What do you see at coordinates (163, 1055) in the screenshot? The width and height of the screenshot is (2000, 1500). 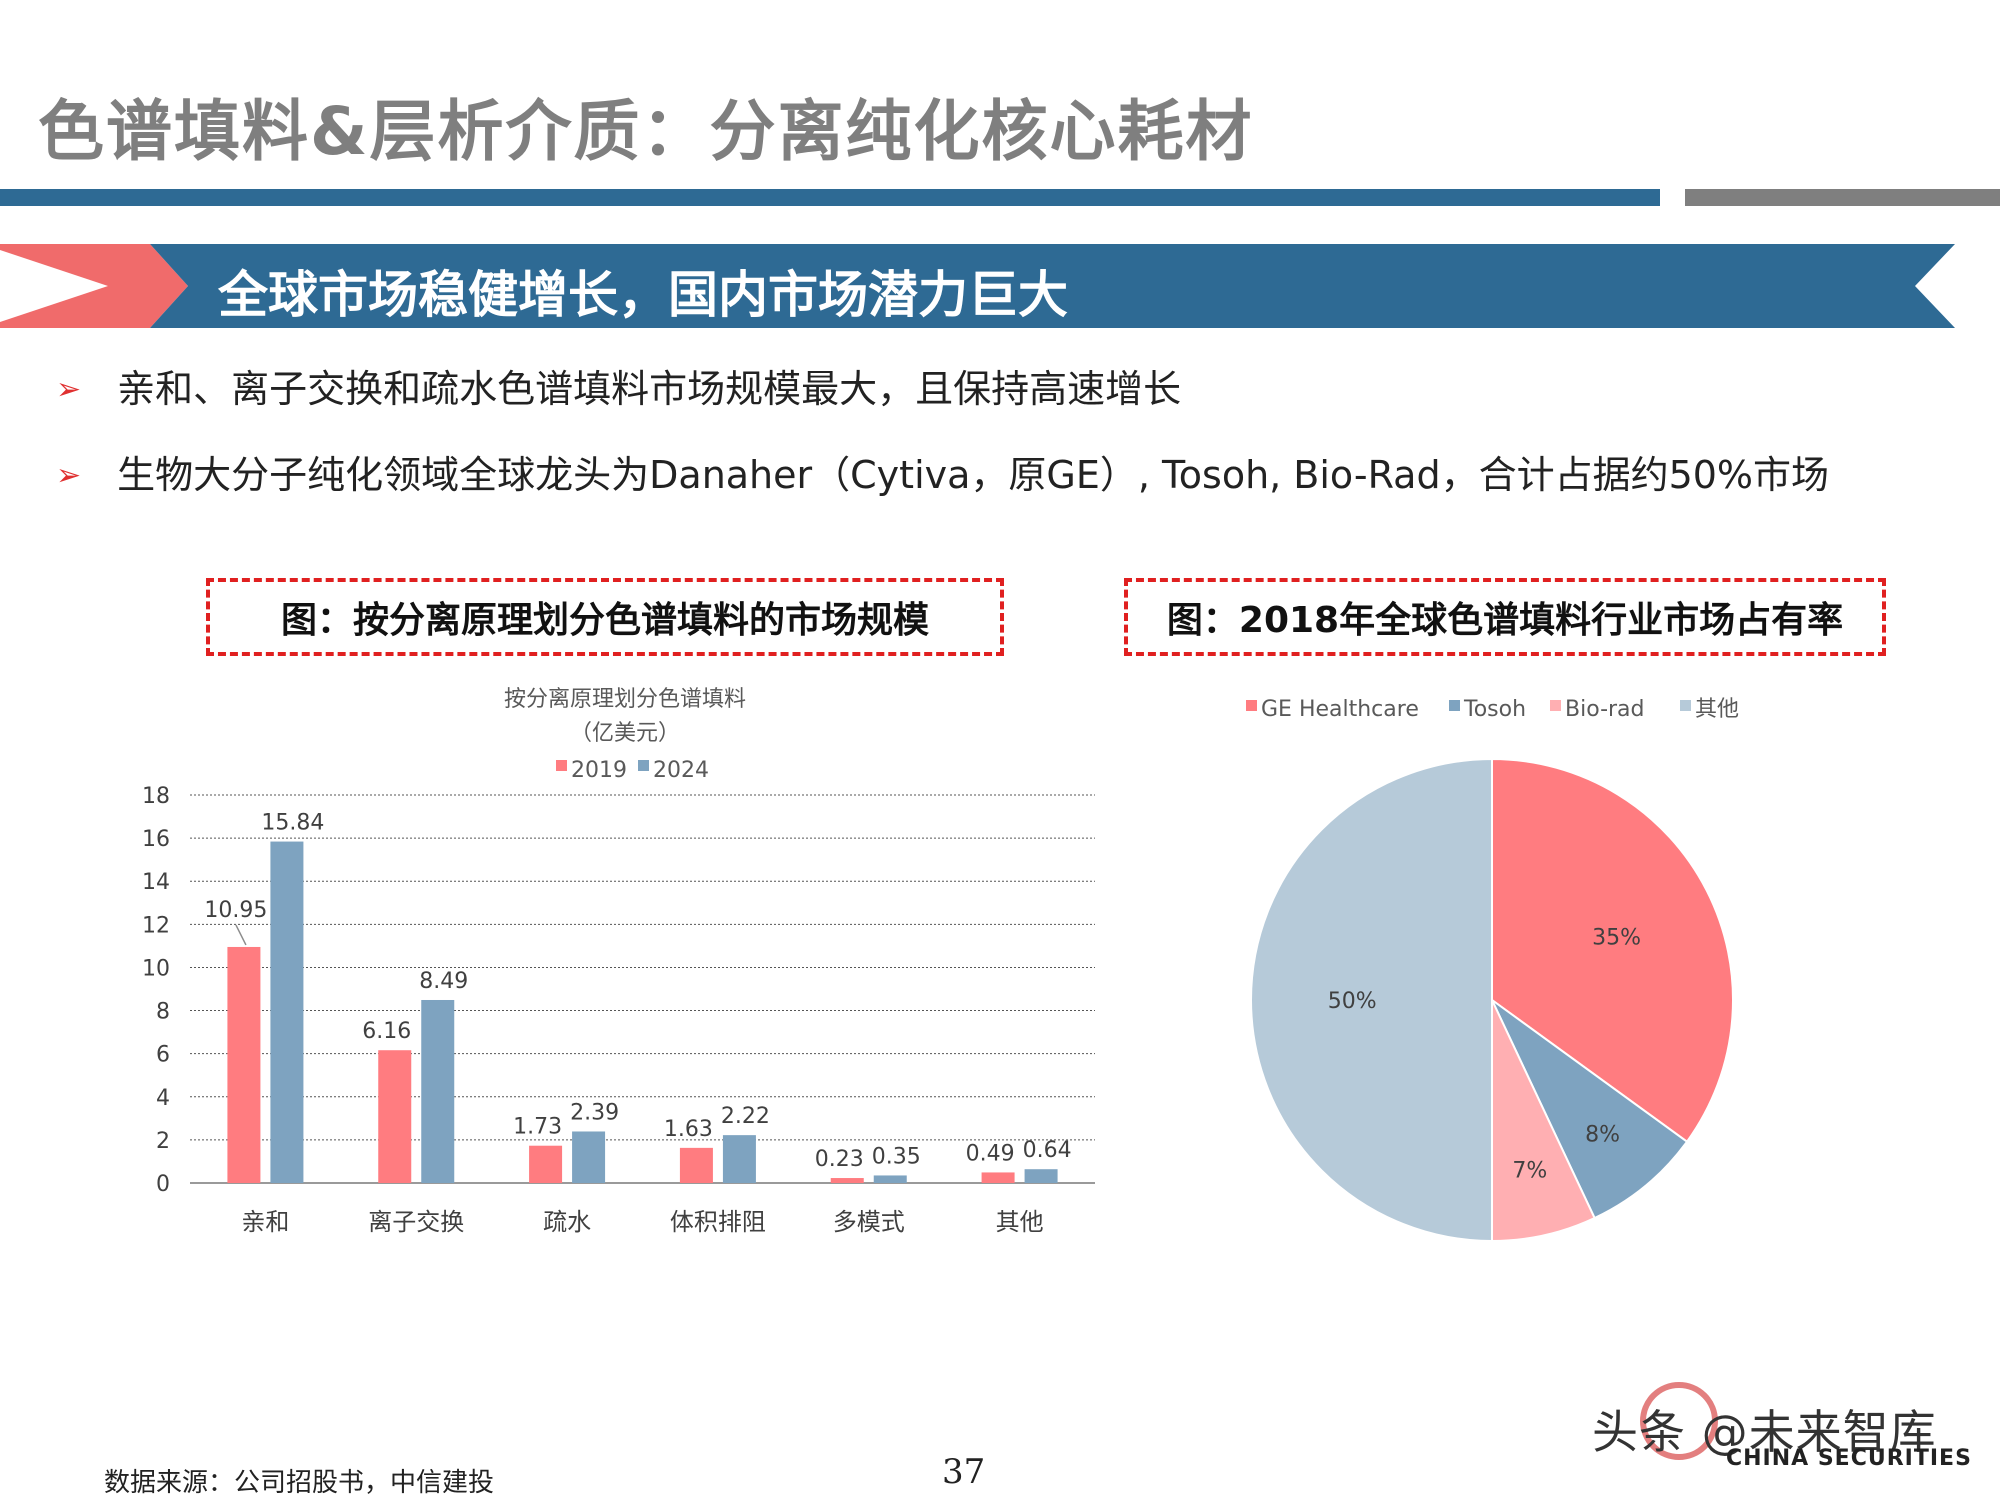 I see `y-tick-label: 6` at bounding box center [163, 1055].